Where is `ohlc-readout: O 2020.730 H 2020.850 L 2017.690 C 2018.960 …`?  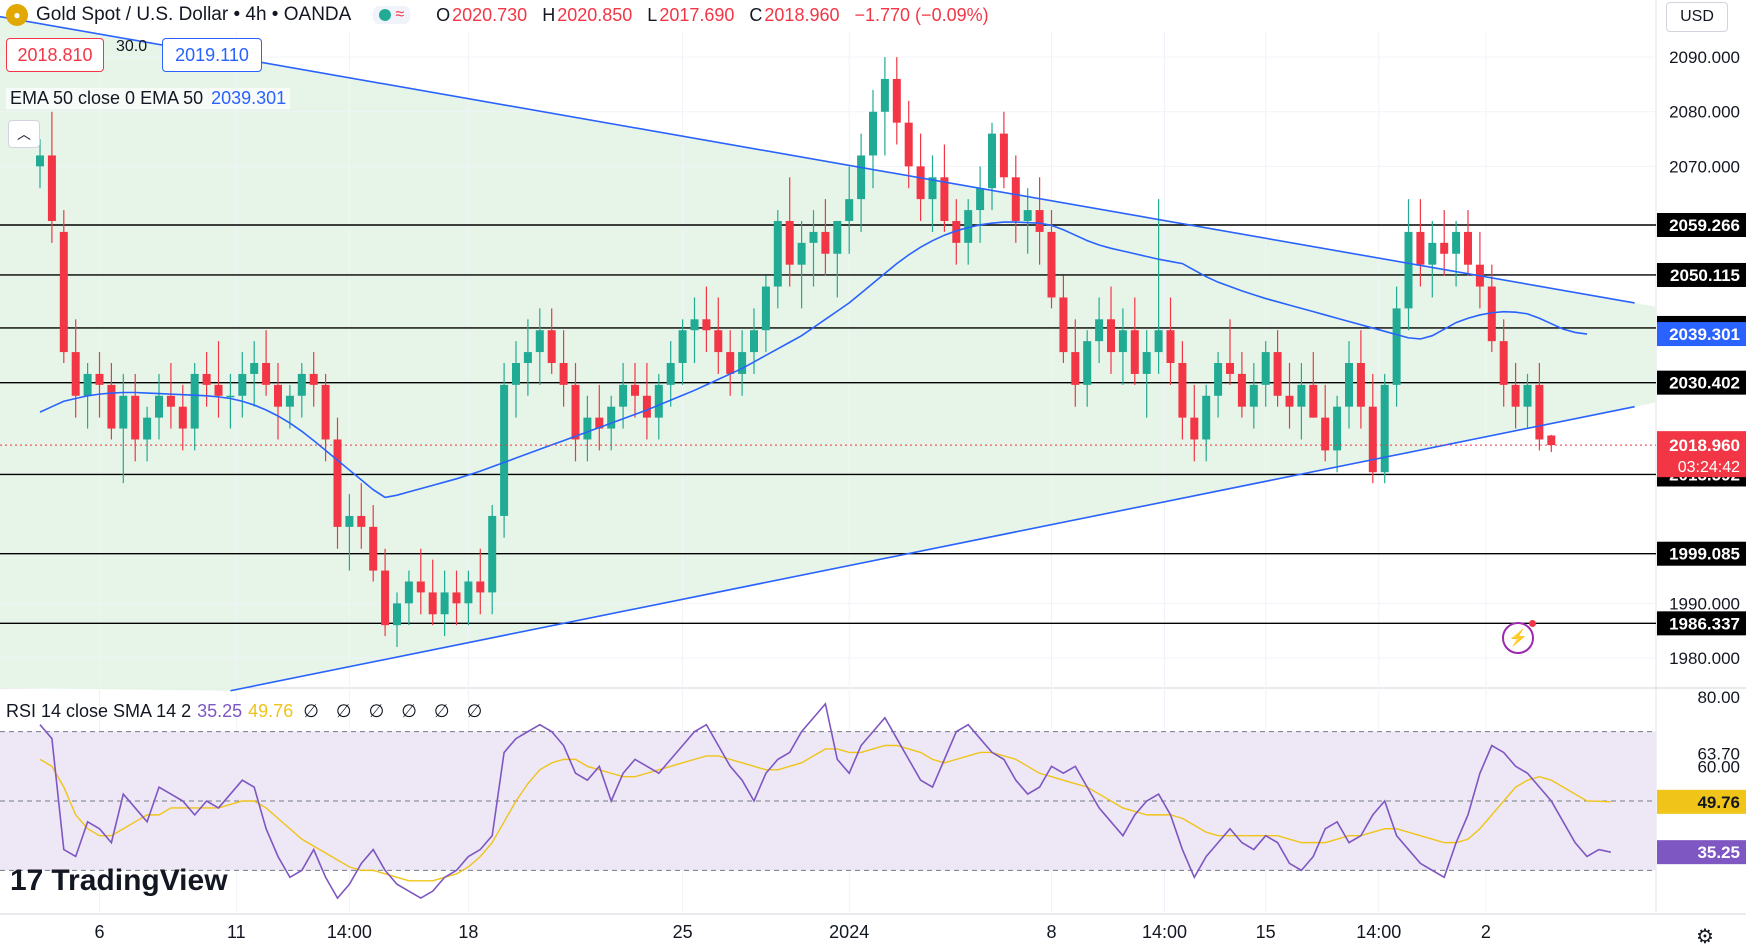 ohlc-readout: O 2020.730 H 2020.850 L 2017.690 C 2018.960 … is located at coordinates (713, 15).